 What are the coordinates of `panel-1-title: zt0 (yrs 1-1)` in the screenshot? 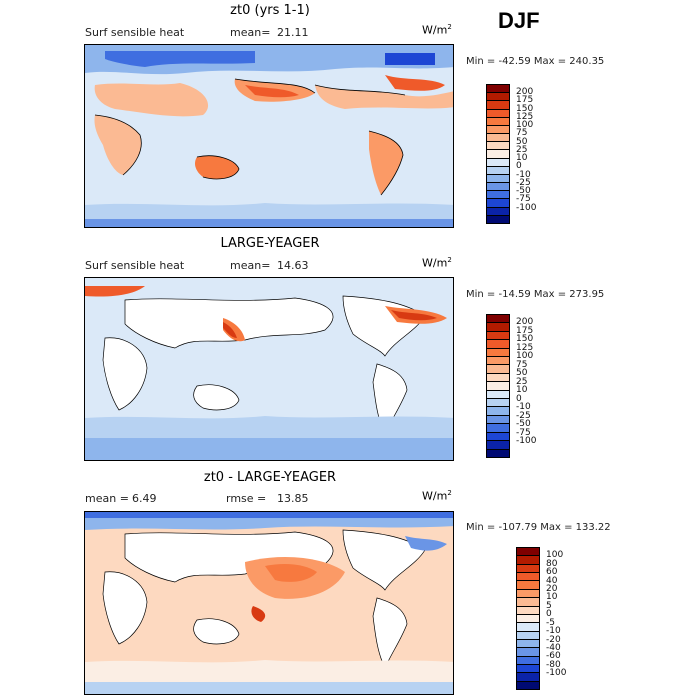 It's located at (270, 10).